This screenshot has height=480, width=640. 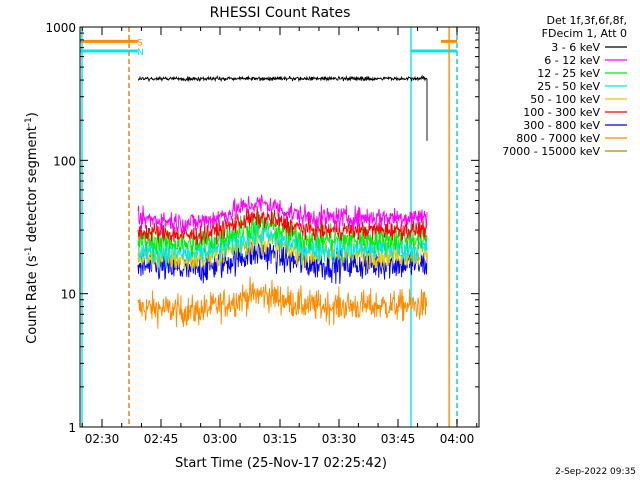 I want to click on series-line-12-25keV, so click(x=282, y=235).